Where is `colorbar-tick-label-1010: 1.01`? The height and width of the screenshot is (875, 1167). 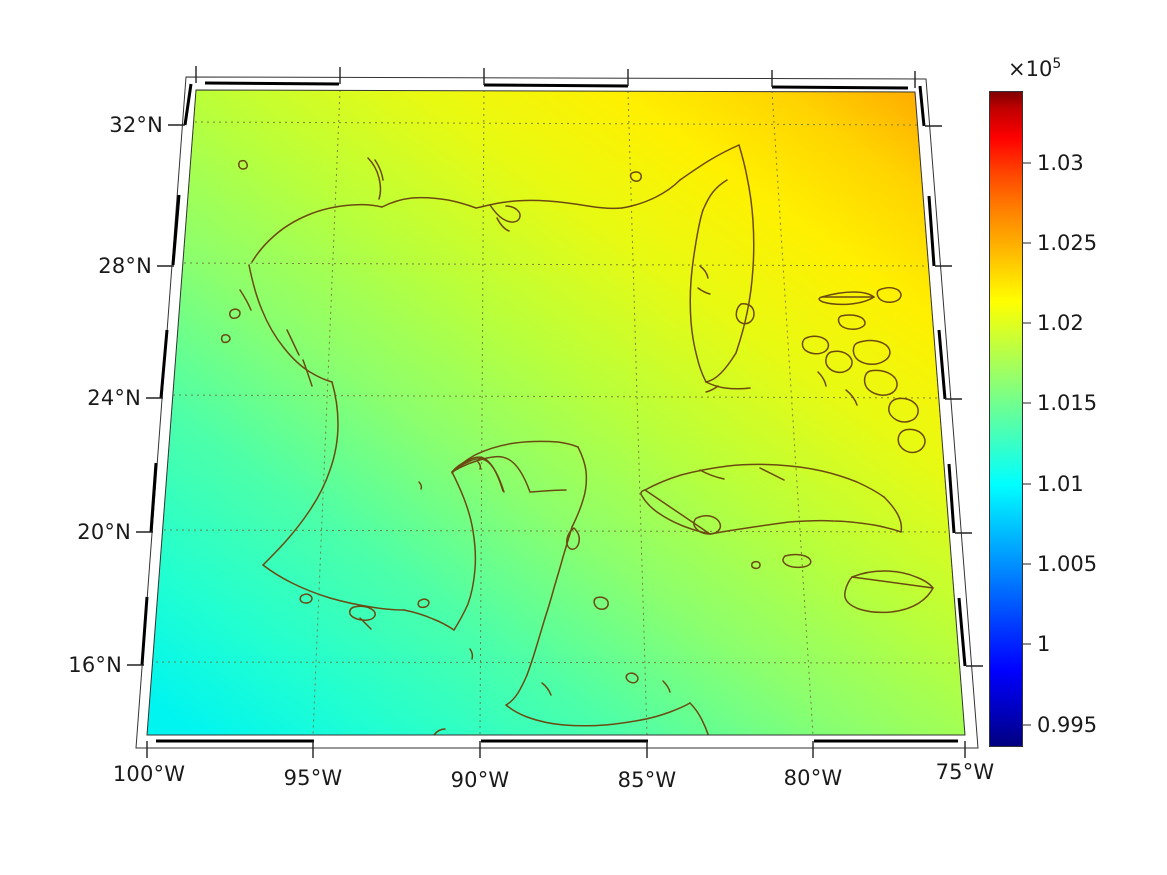
colorbar-tick-label-1010: 1.01 is located at coordinates (1060, 484).